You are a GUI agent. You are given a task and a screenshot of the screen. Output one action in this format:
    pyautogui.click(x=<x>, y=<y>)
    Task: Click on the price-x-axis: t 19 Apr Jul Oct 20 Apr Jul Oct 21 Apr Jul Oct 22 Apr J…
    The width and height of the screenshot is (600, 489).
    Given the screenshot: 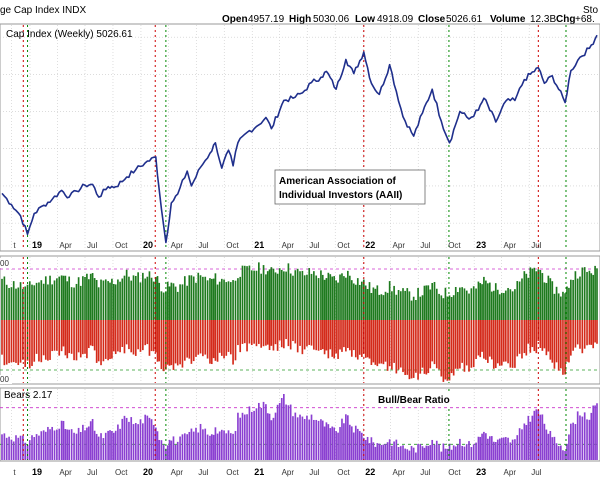 What is the action you would take?
    pyautogui.click(x=277, y=245)
    